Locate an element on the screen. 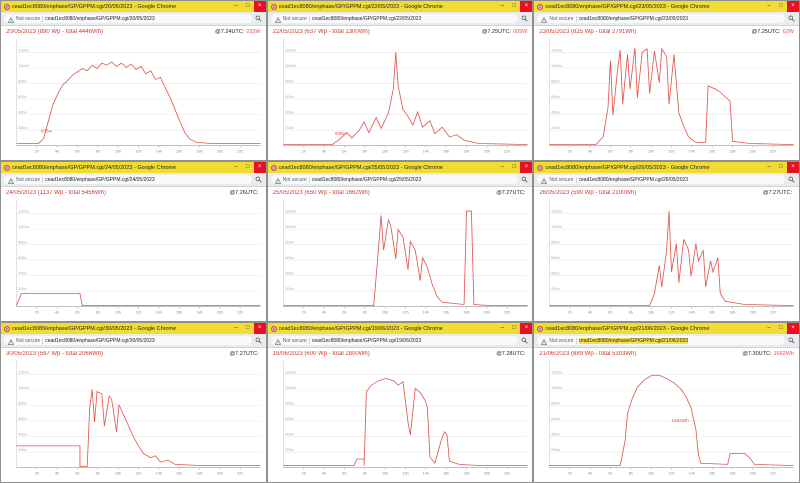 The width and height of the screenshot is (800, 483). address-bar-divider is located at coordinates (309, 340).